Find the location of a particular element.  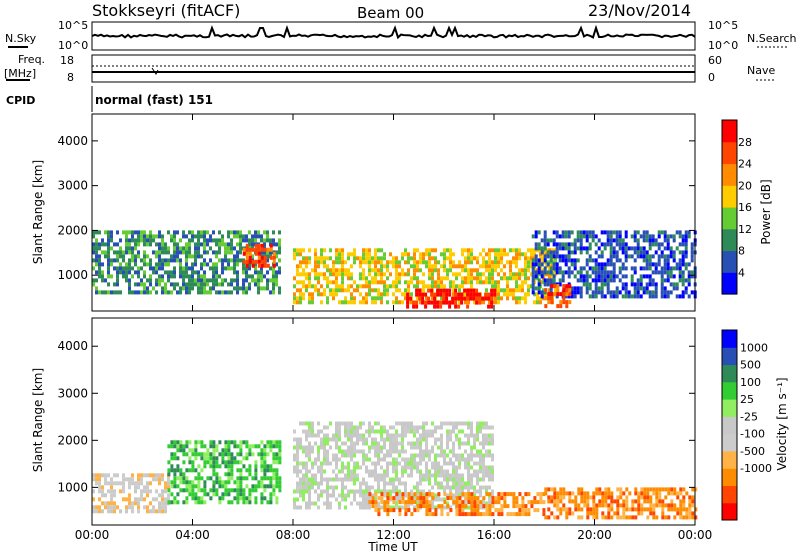

freq-tick-top: 18 is located at coordinates (67, 60).